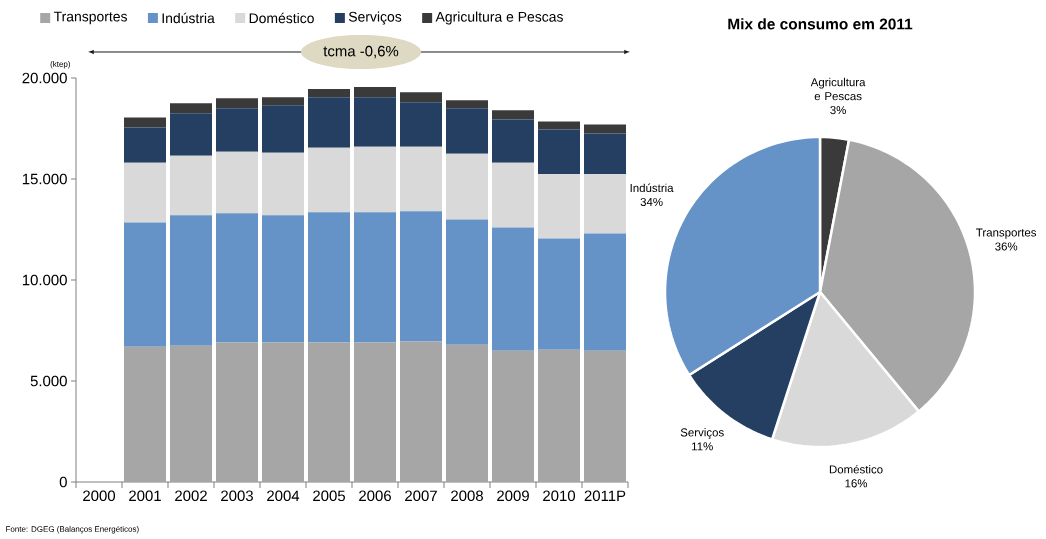  I want to click on x-tick-label: 2009, so click(513, 496).